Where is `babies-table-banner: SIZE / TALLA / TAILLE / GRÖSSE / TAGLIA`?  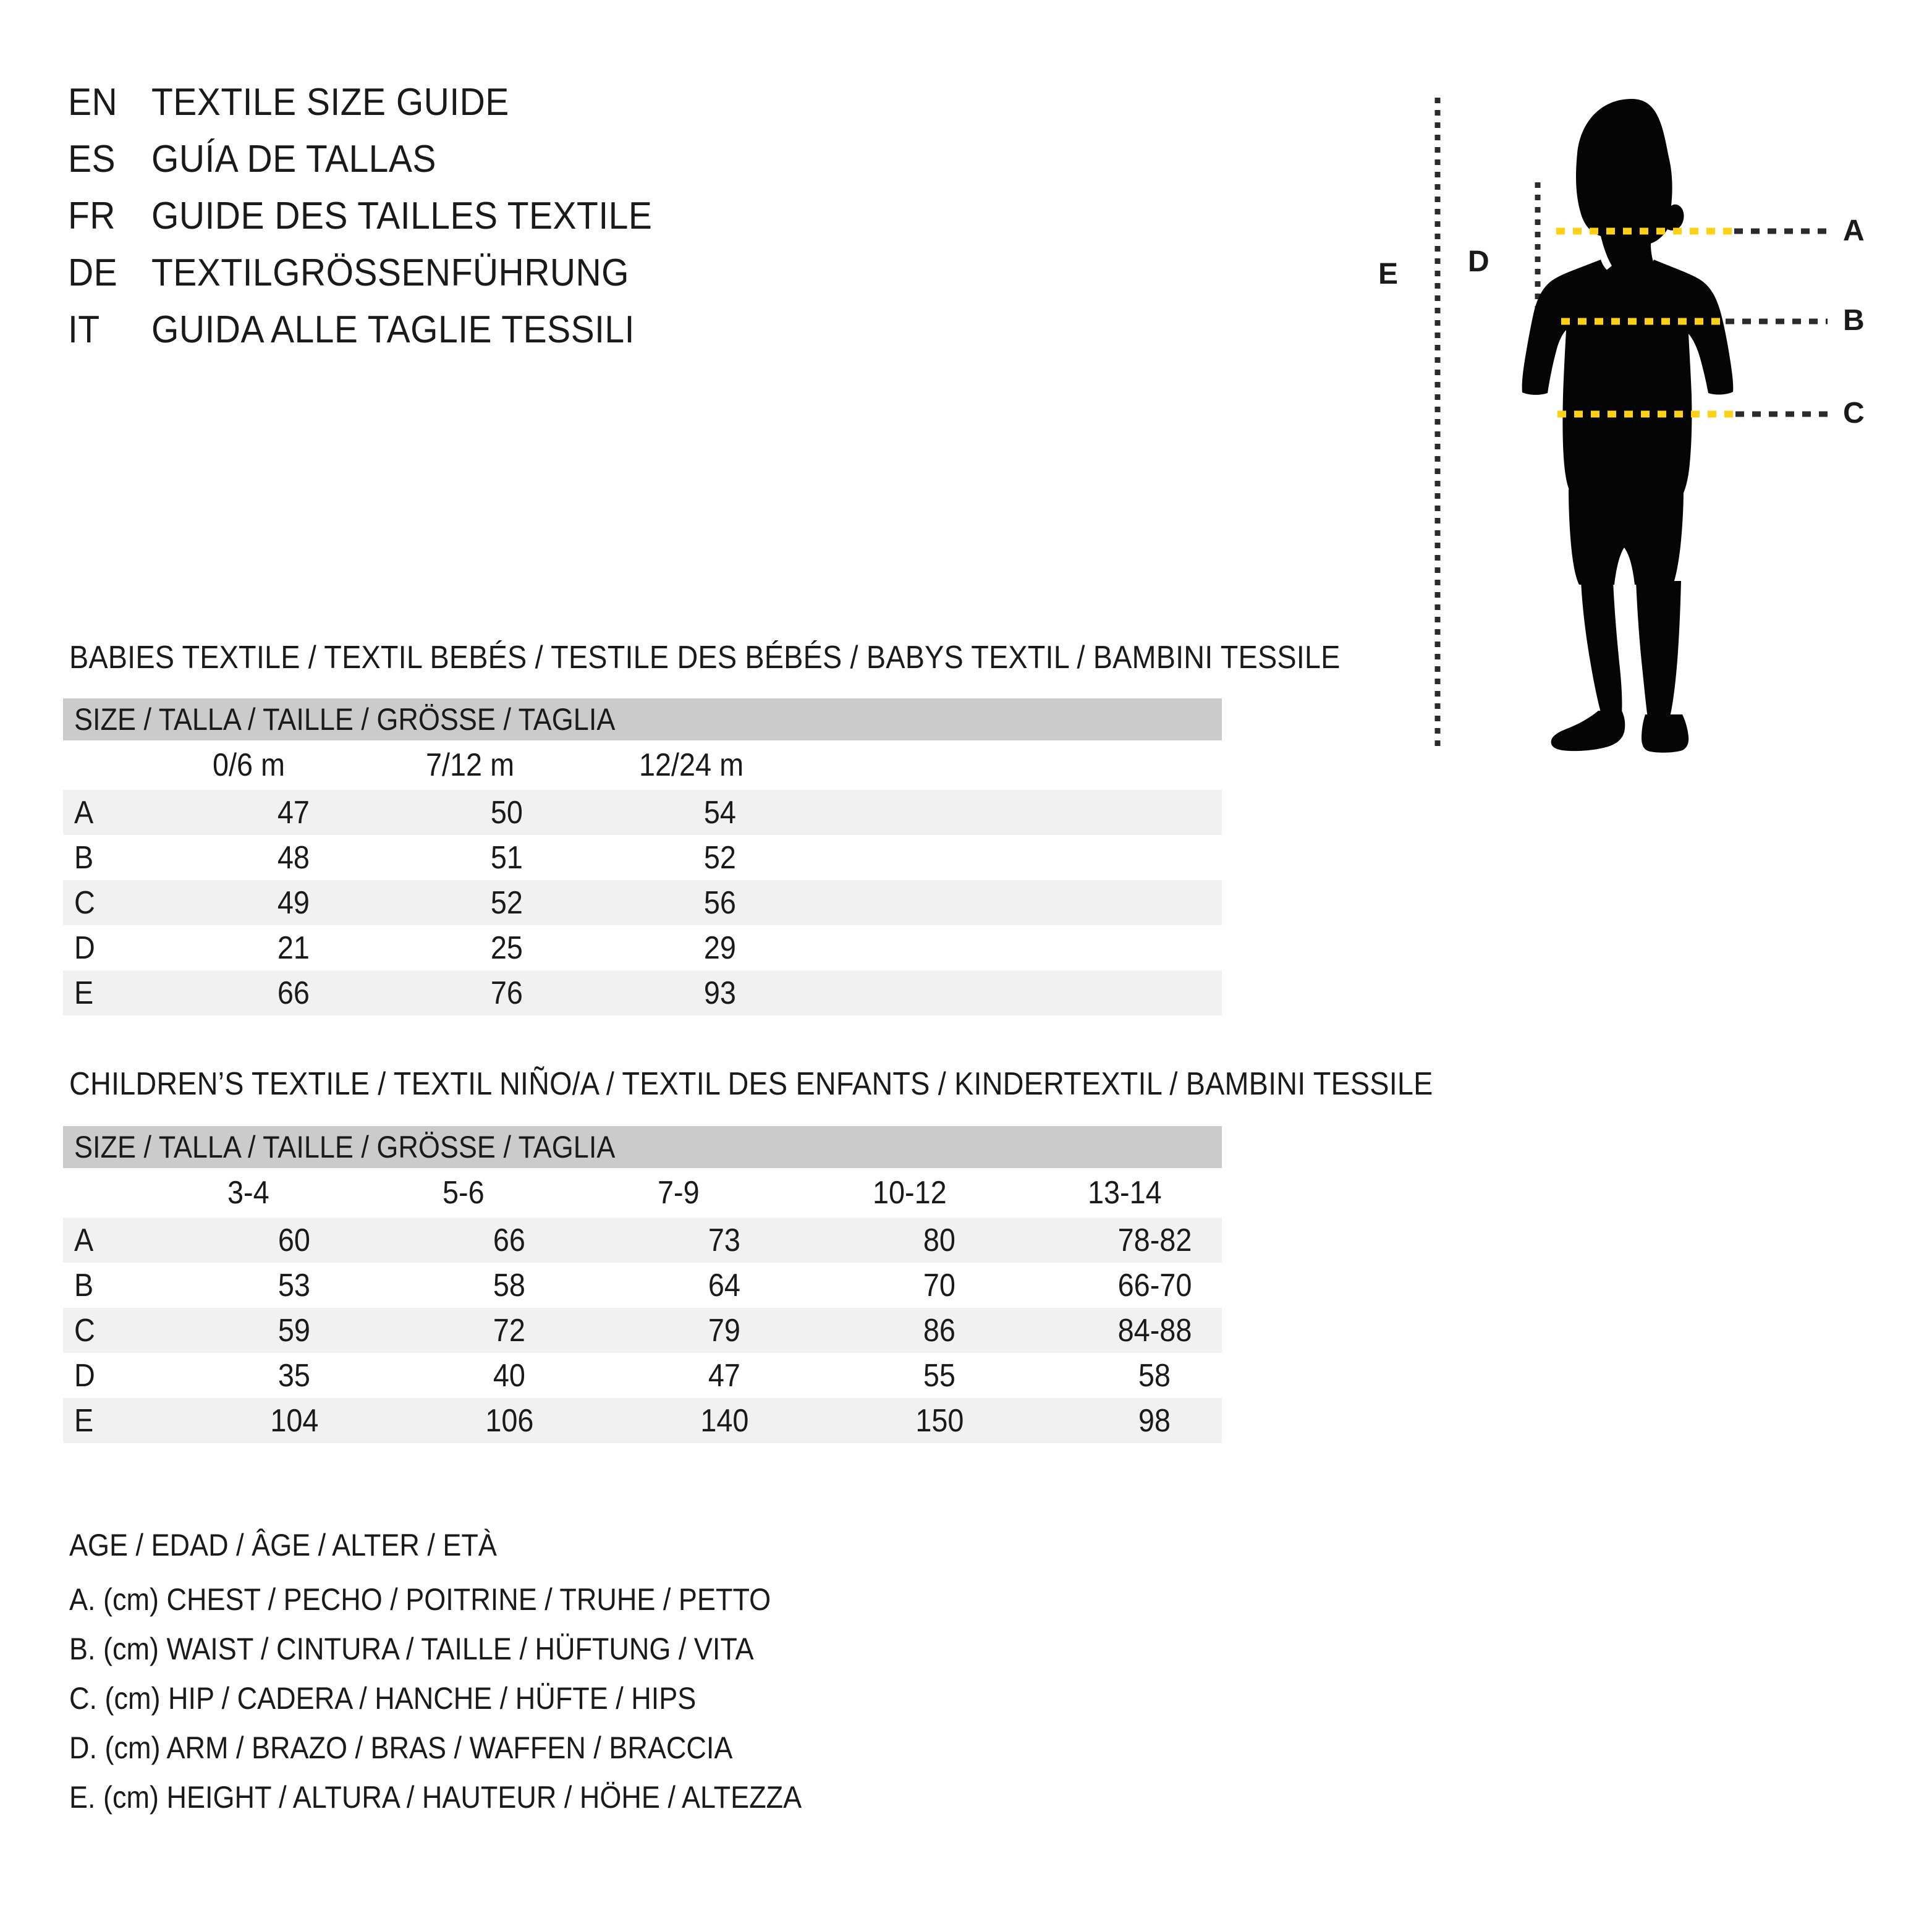 babies-table-banner: SIZE / TALLA / TAILLE / GRÖSSE / TAGLIA is located at coordinates (642, 719).